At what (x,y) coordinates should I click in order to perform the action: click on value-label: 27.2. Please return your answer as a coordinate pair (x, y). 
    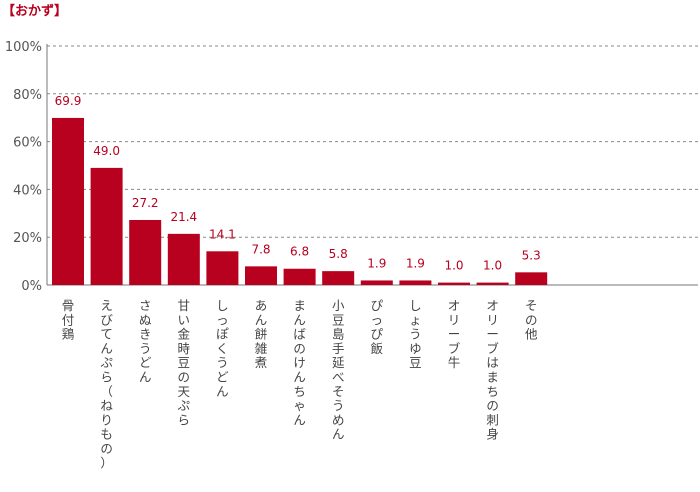
    Looking at the image, I should click on (145, 203).